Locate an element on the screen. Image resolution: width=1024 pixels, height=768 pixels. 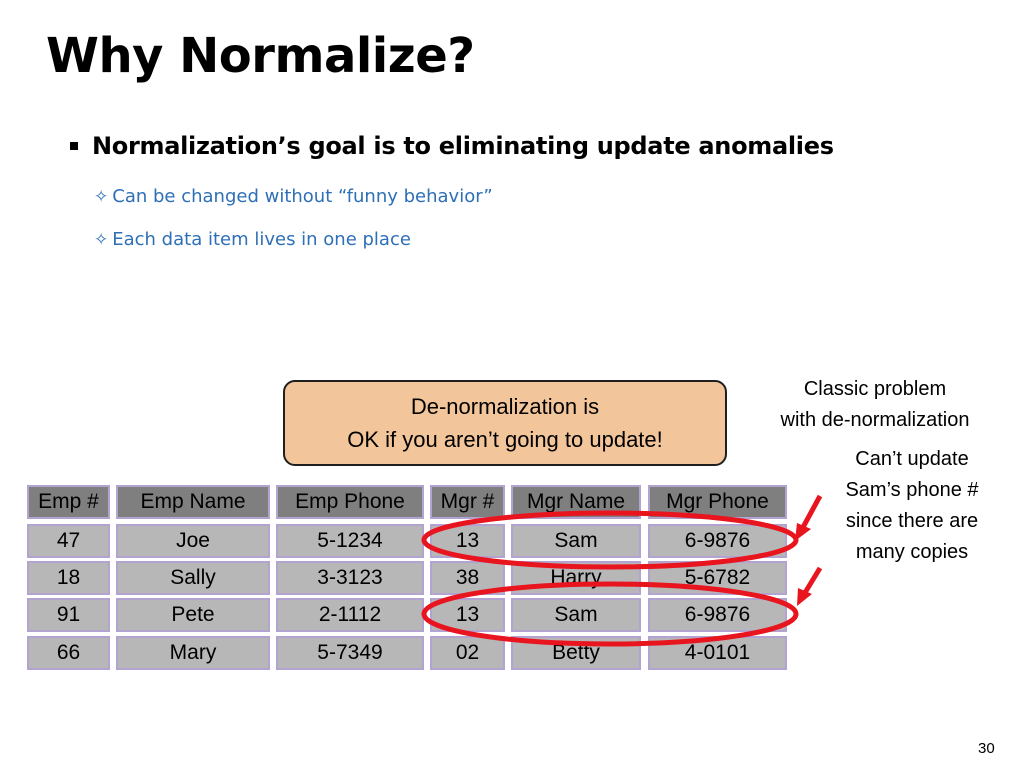
table-cell-mgr-number: 38 is located at coordinates (467, 578).